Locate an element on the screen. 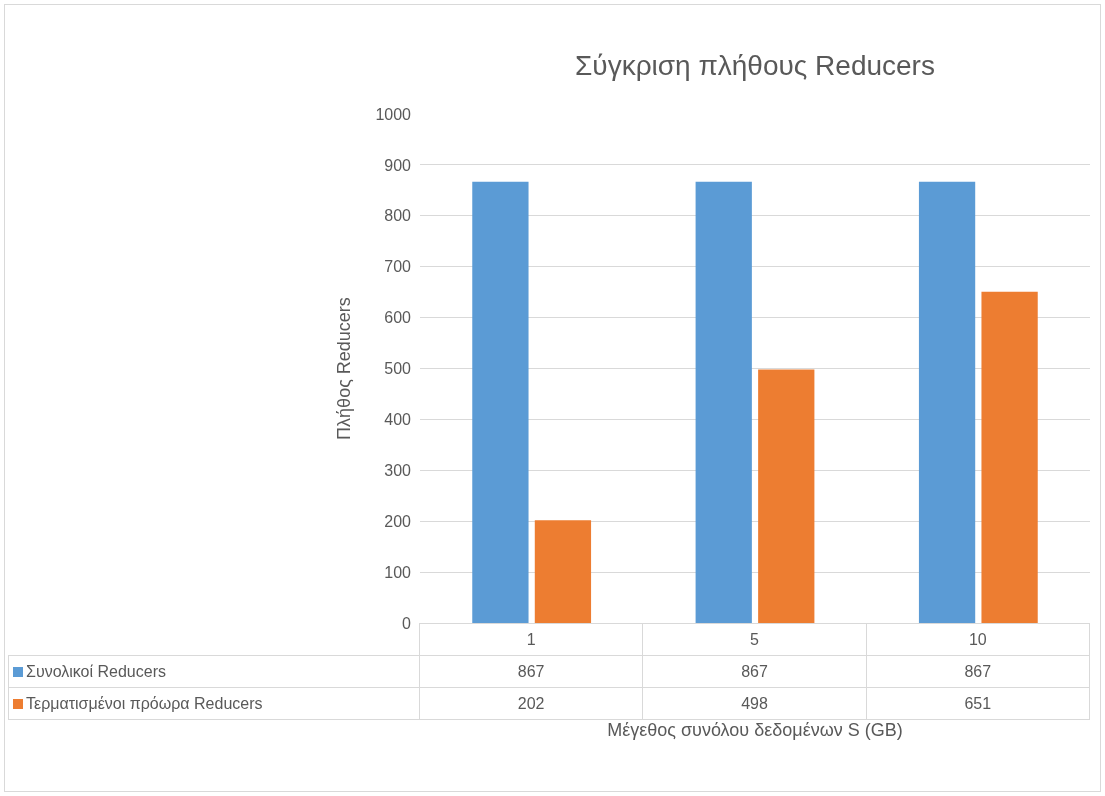  y-tick-label: 100 is located at coordinates (398, 572).